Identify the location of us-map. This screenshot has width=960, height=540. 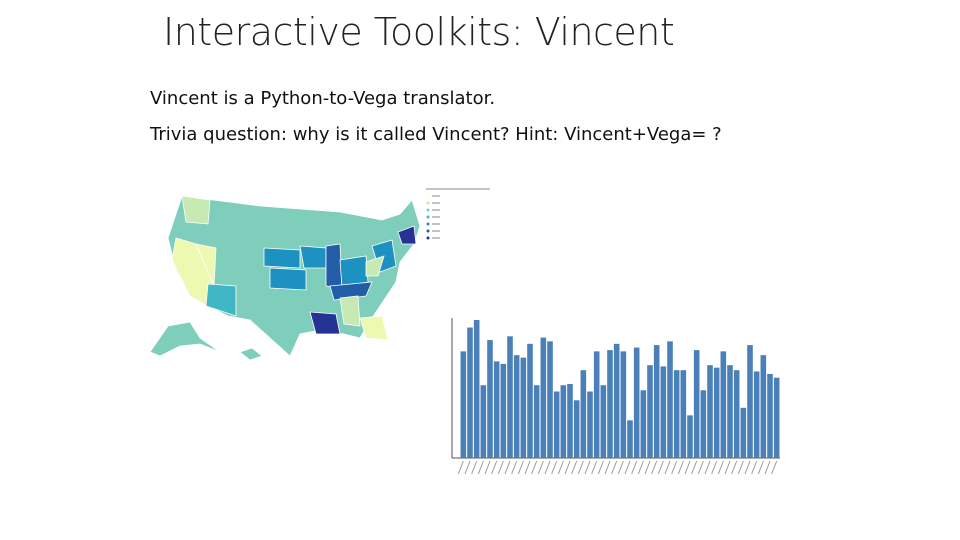
(285, 278).